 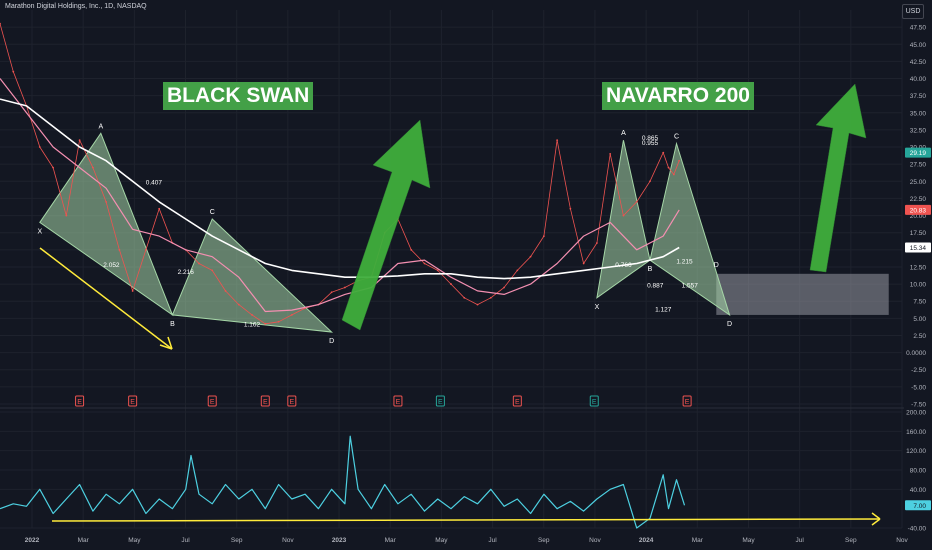 What do you see at coordinates (106, 298) in the screenshot?
I see `downtrend-line` at bounding box center [106, 298].